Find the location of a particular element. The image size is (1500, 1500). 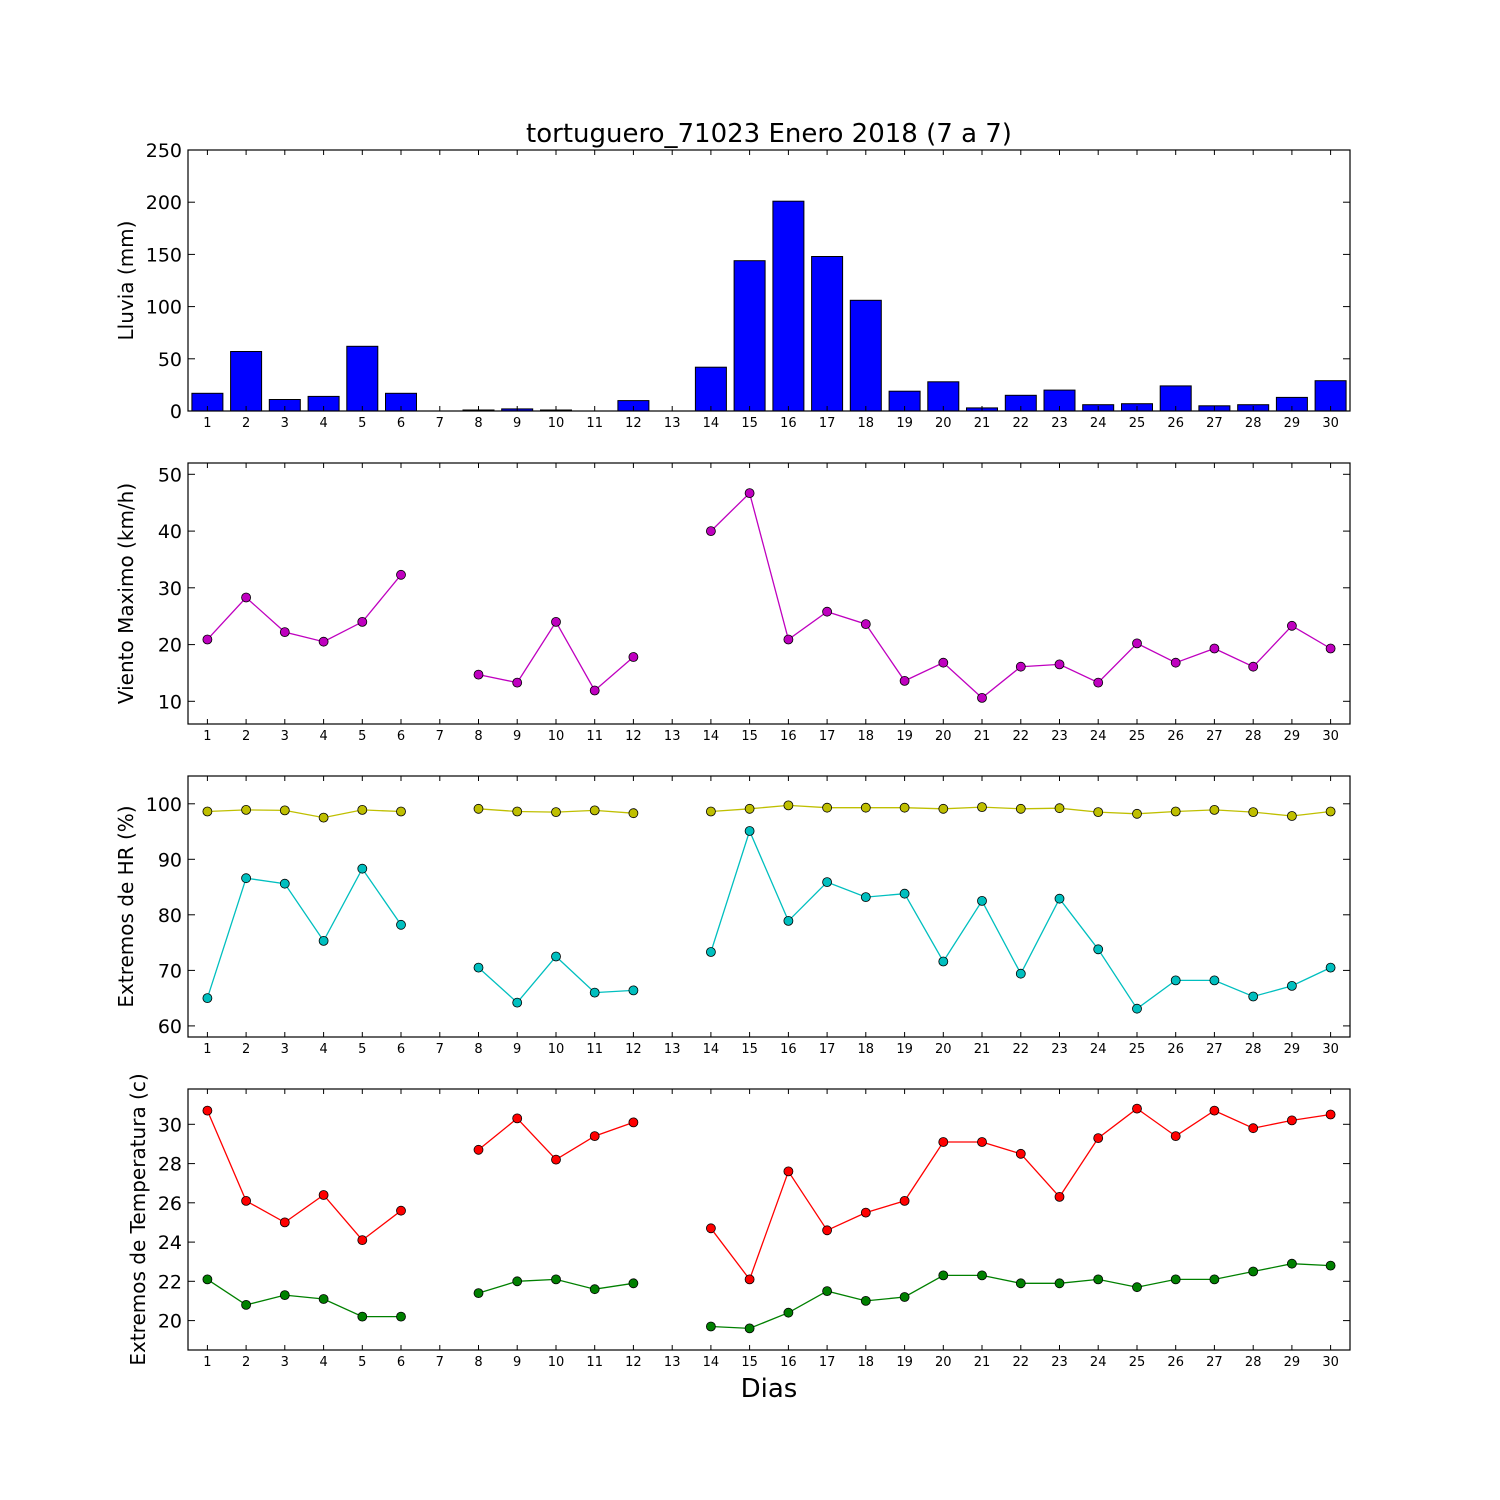

y-tick-label-temperatura: 28 is located at coordinates (170, 1165).